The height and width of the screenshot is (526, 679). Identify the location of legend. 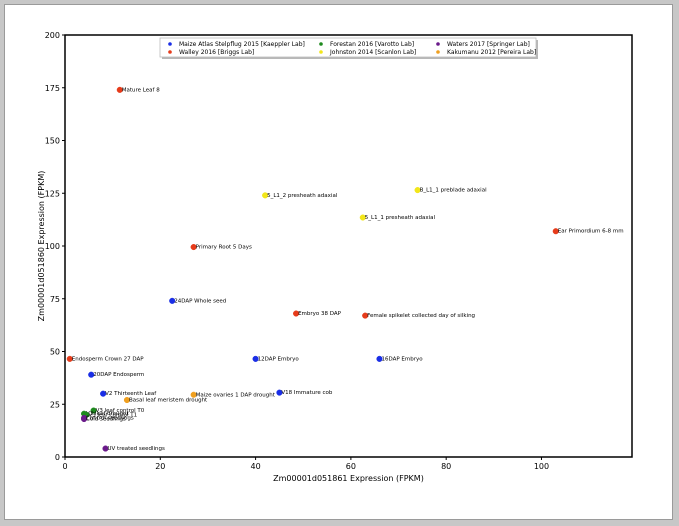
(348, 47).